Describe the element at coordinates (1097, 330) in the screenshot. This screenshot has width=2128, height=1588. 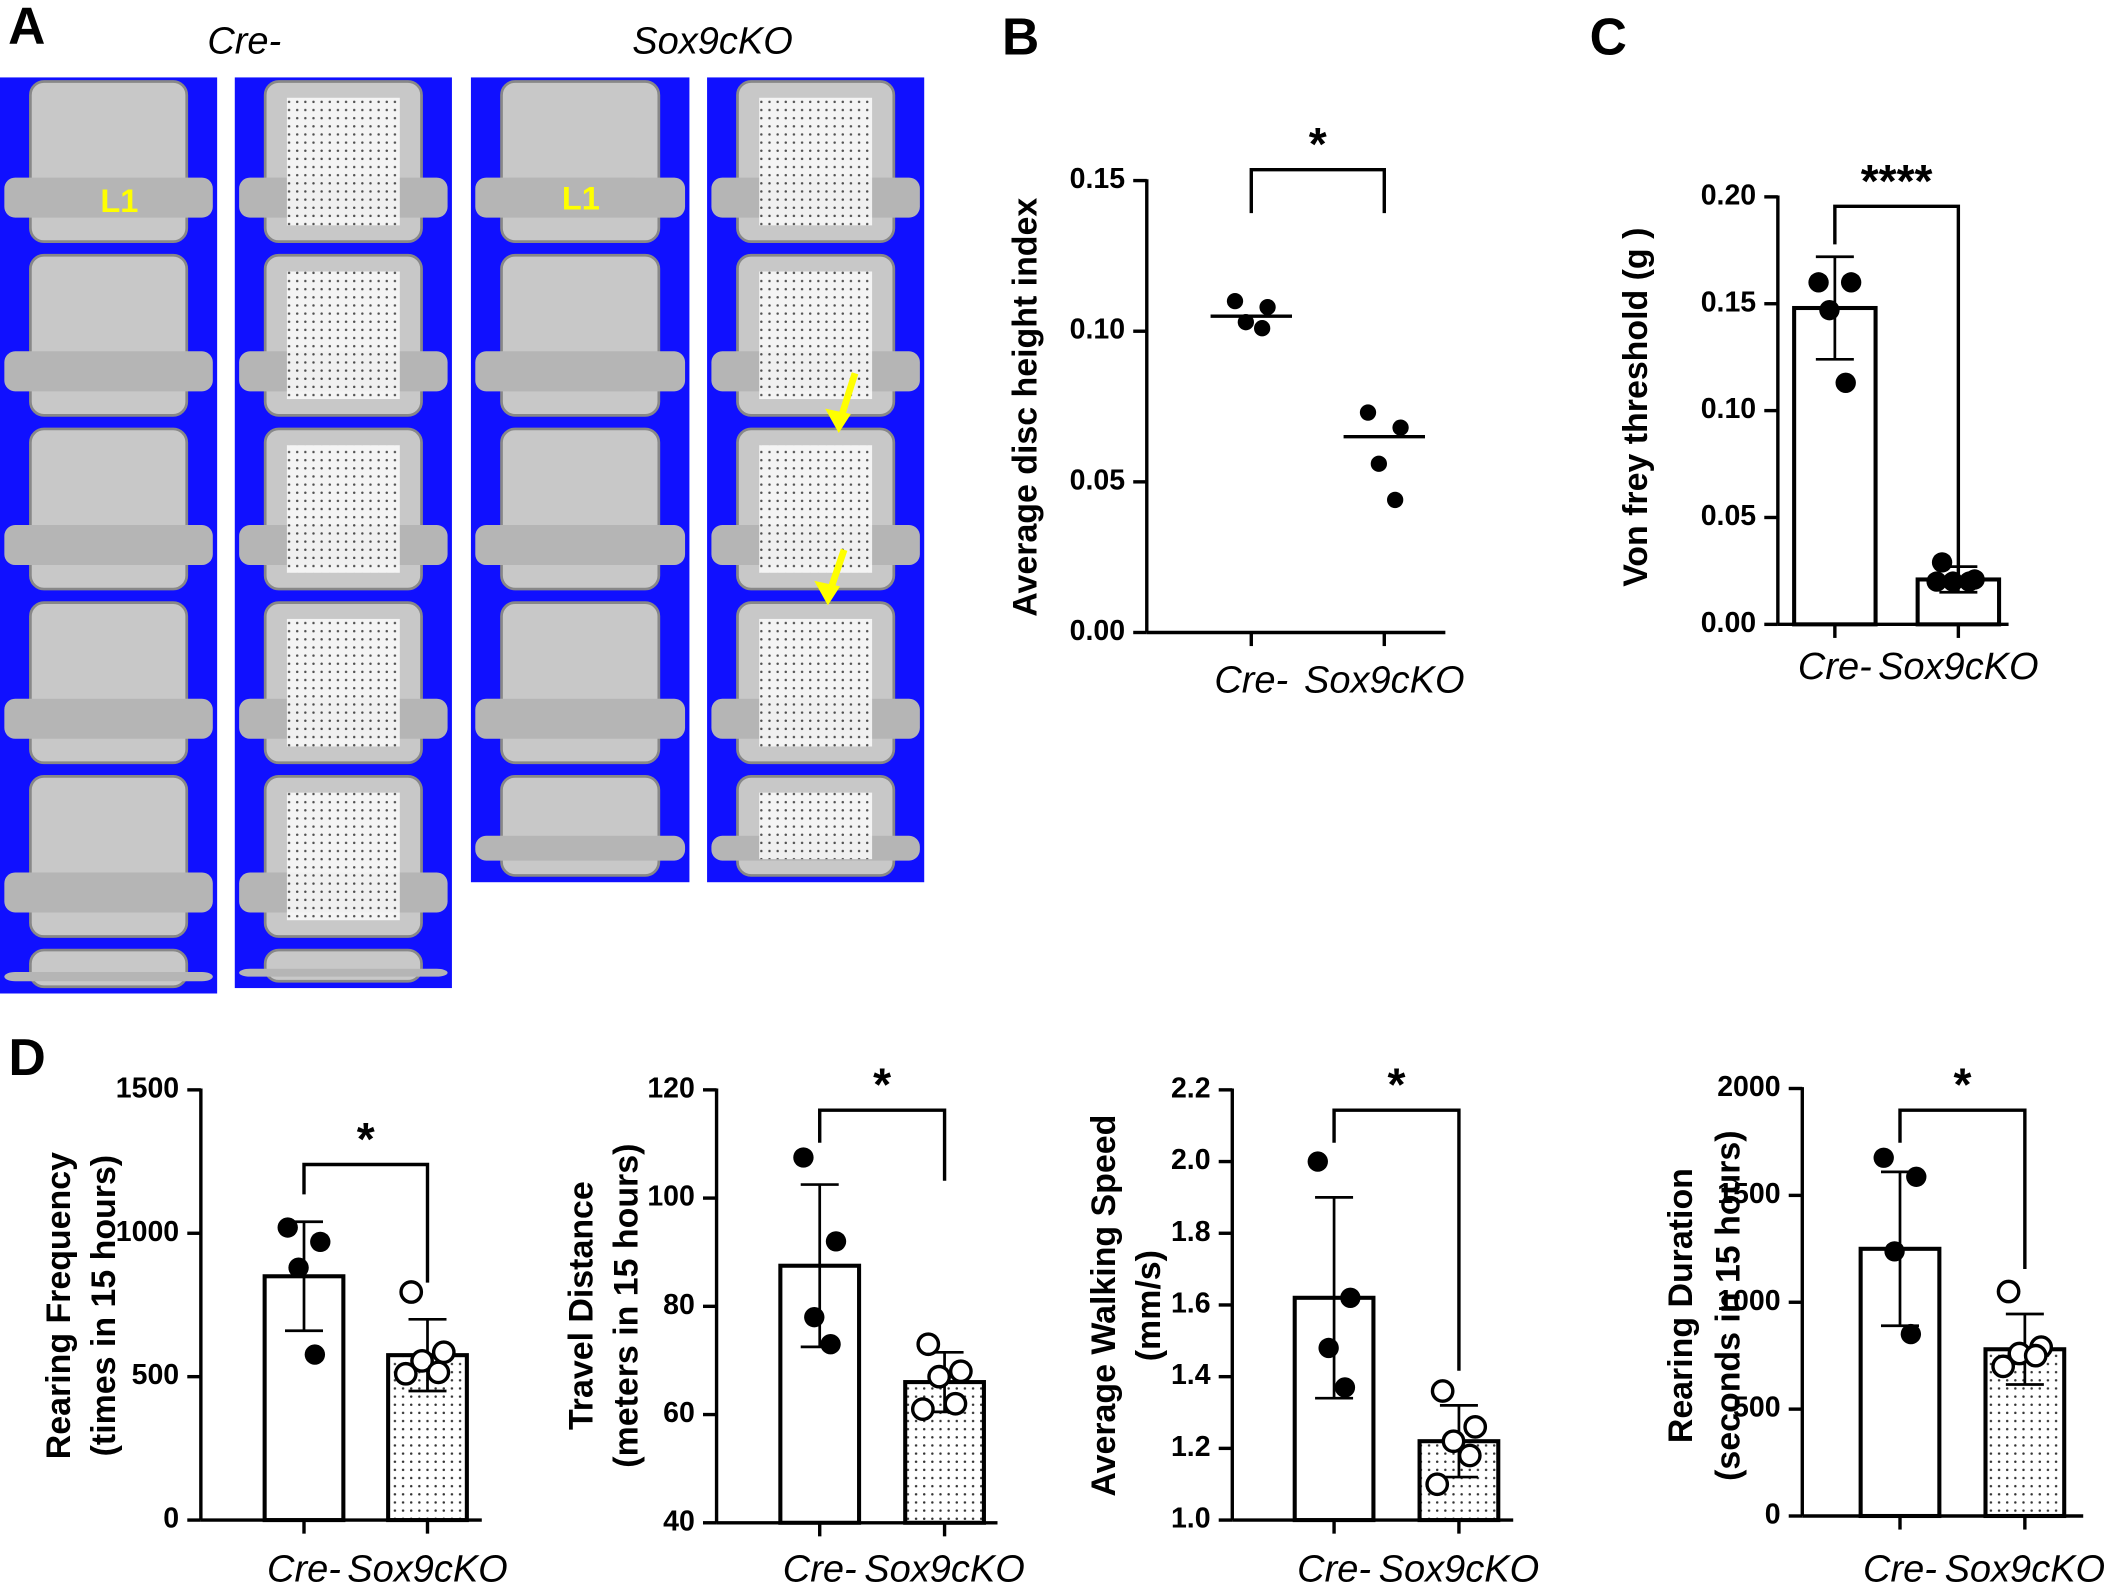
I see `y-tick-label: 0.10` at that location.